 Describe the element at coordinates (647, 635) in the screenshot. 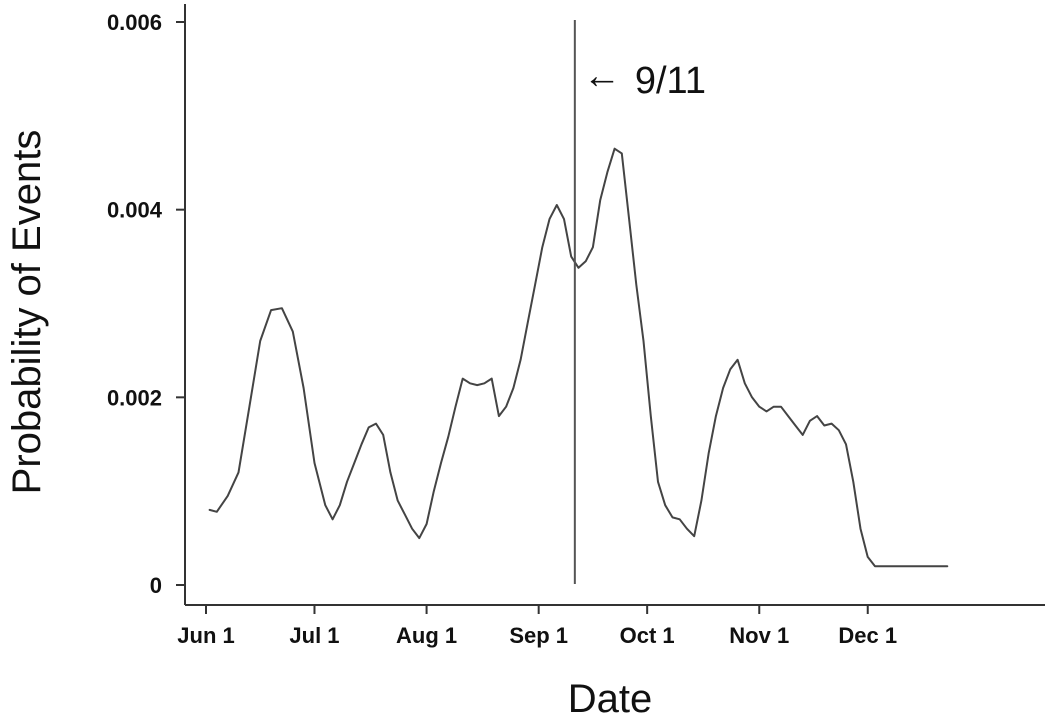

I see `x-tick-label: Oct 1` at that location.